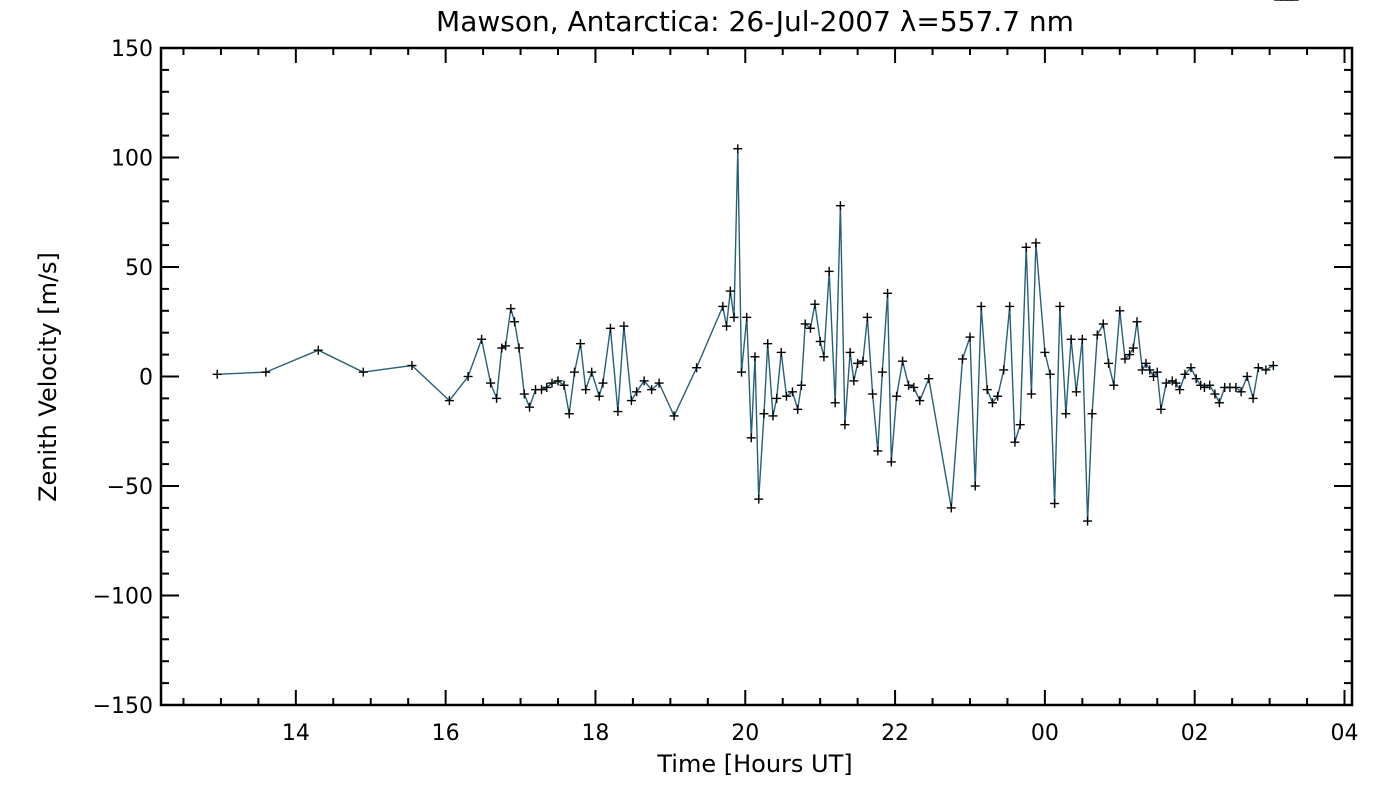 The width and height of the screenshot is (1400, 800). Describe the element at coordinates (130, 487) in the screenshot. I see `y-tick-label: −50` at that location.